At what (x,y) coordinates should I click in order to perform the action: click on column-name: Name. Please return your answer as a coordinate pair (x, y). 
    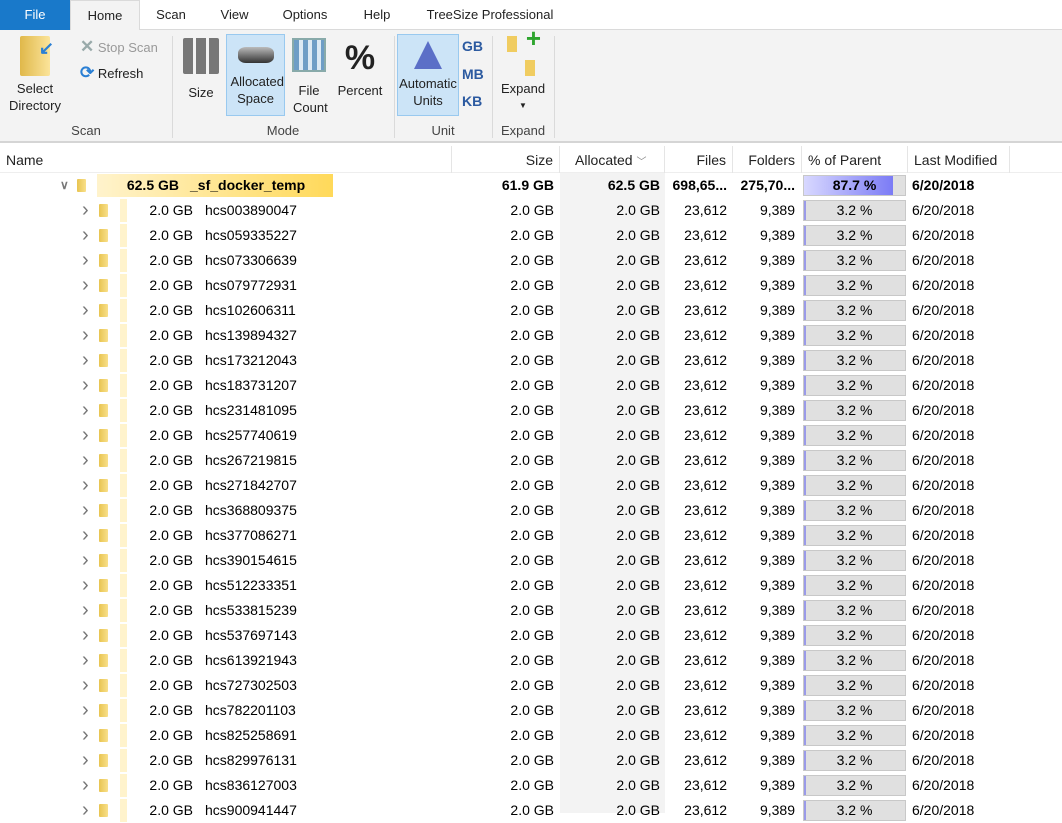
    Looking at the image, I should click on (226, 159).